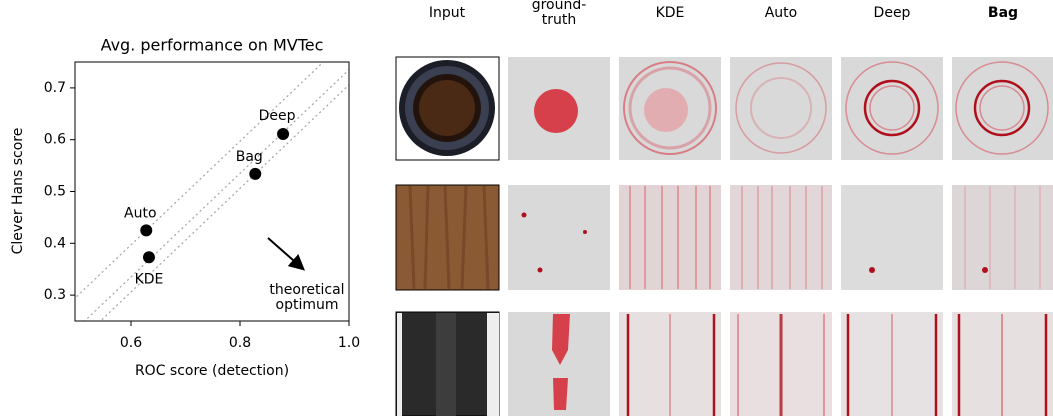  What do you see at coordinates (670, 13) in the screenshot?
I see `column-header: KDE` at bounding box center [670, 13].